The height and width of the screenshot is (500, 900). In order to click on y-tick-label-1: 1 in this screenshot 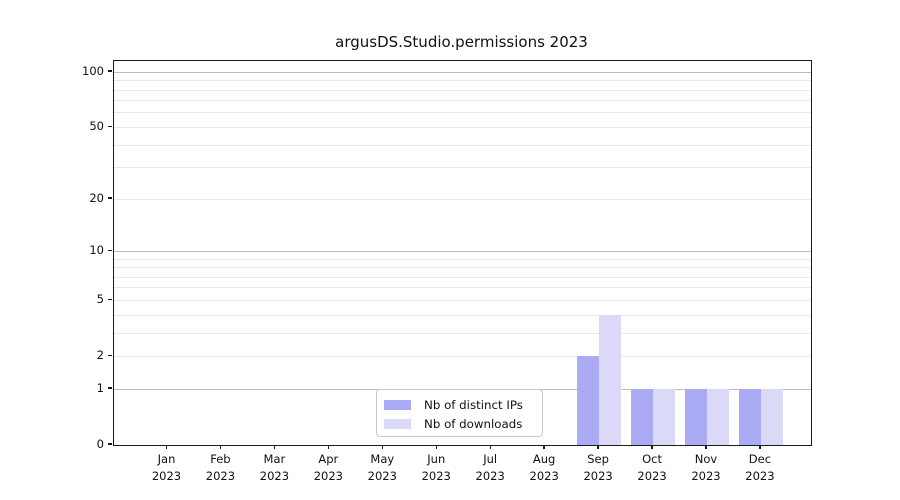, I will do `click(100, 388)`.